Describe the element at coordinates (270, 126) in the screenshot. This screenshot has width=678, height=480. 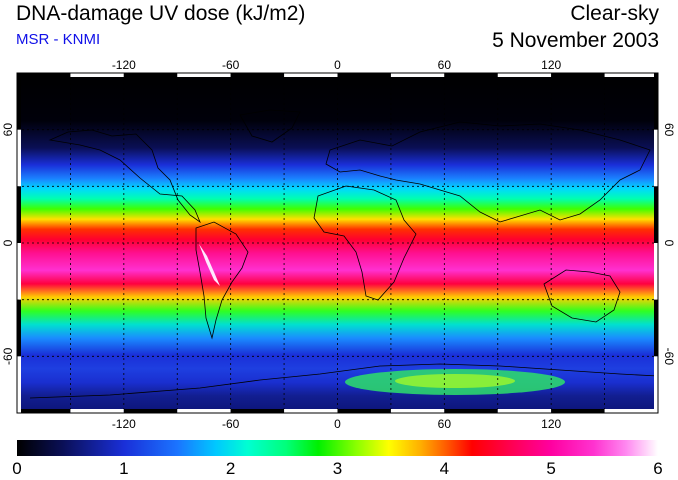
I see `greenland-outline` at that location.